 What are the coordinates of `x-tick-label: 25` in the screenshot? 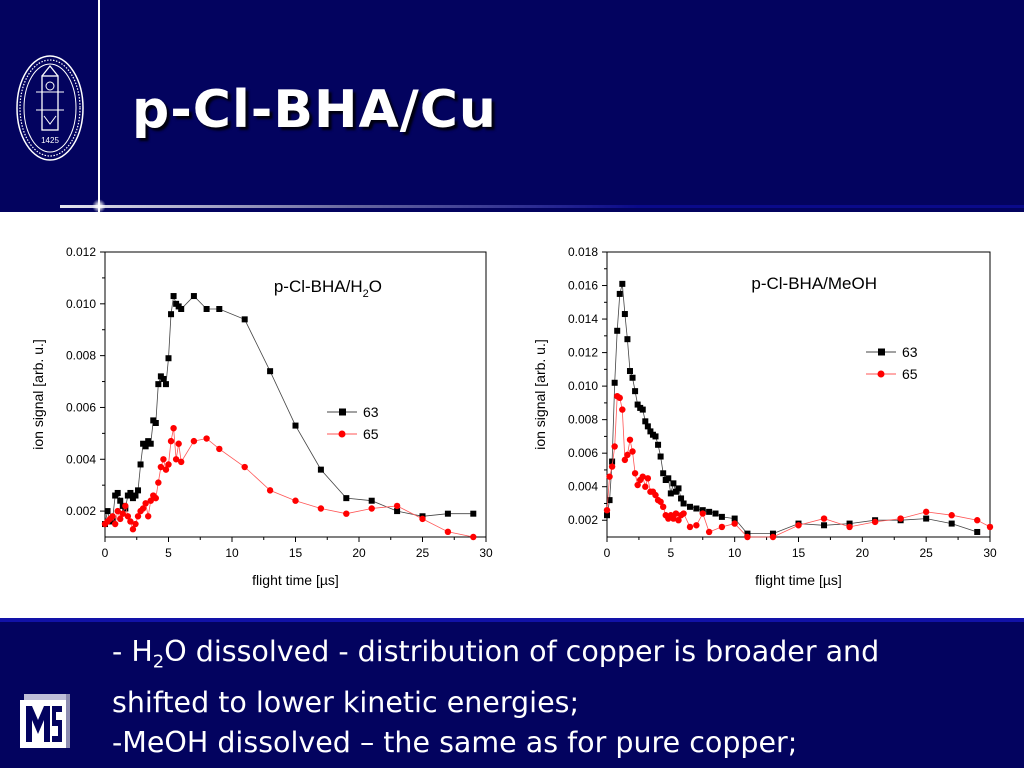 It's located at (926, 553).